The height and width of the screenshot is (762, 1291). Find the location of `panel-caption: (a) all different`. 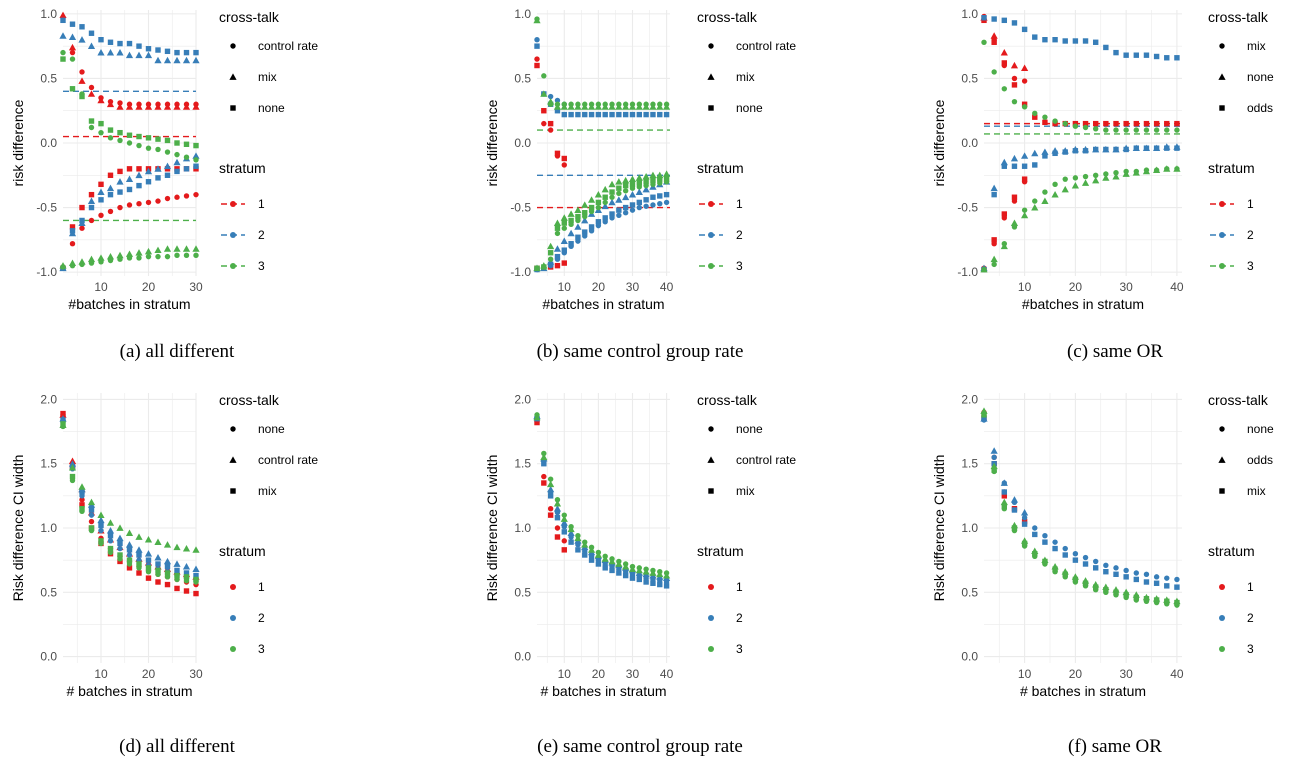

panel-caption: (a) all different is located at coordinates (177, 351).